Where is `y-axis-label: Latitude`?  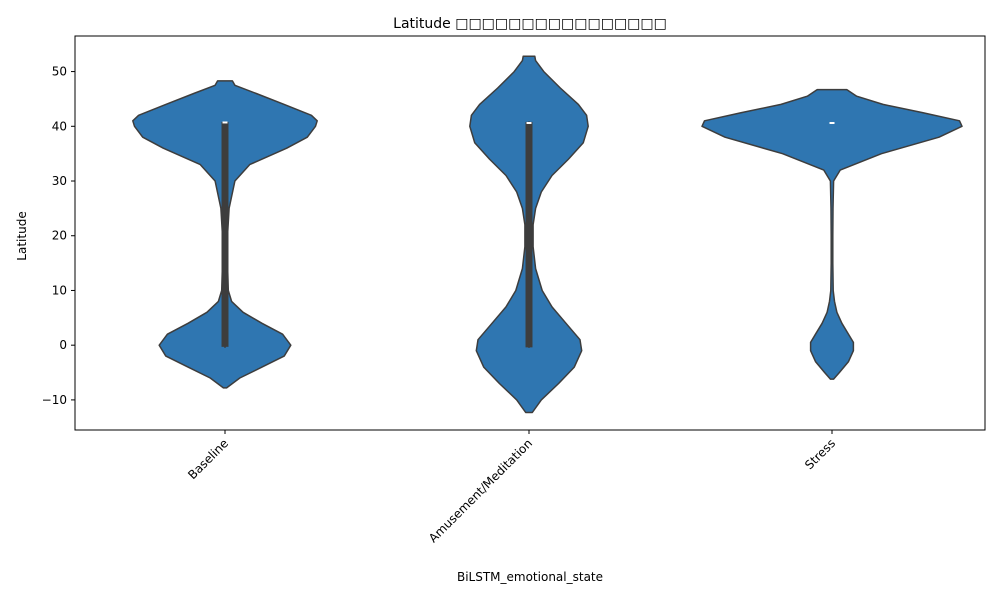 y-axis-label: Latitude is located at coordinates (22, 235).